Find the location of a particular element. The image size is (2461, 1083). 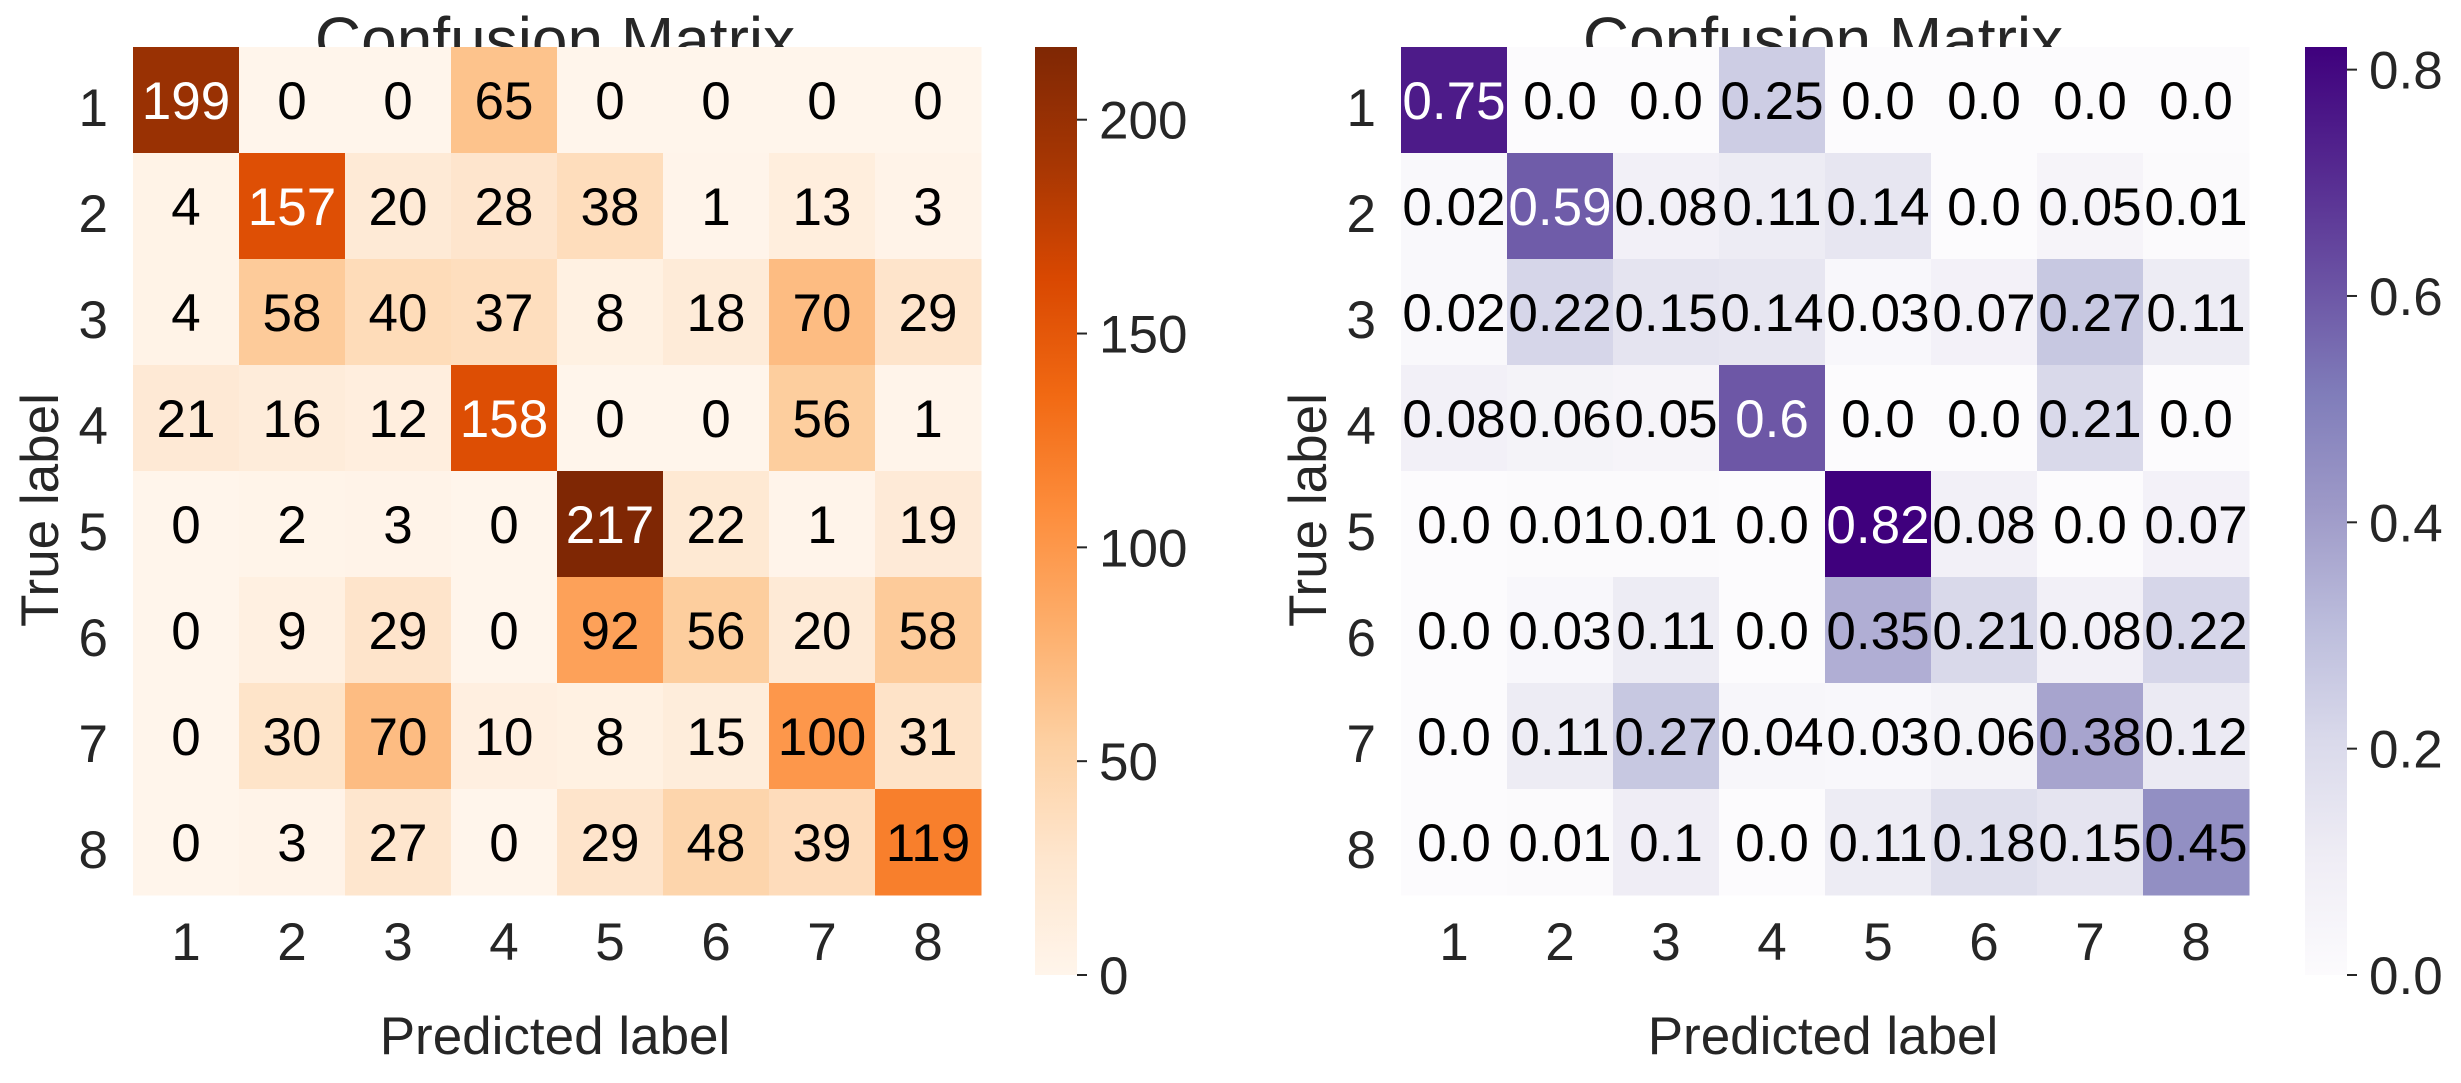

cell-annotation: 12 is located at coordinates (398, 419).